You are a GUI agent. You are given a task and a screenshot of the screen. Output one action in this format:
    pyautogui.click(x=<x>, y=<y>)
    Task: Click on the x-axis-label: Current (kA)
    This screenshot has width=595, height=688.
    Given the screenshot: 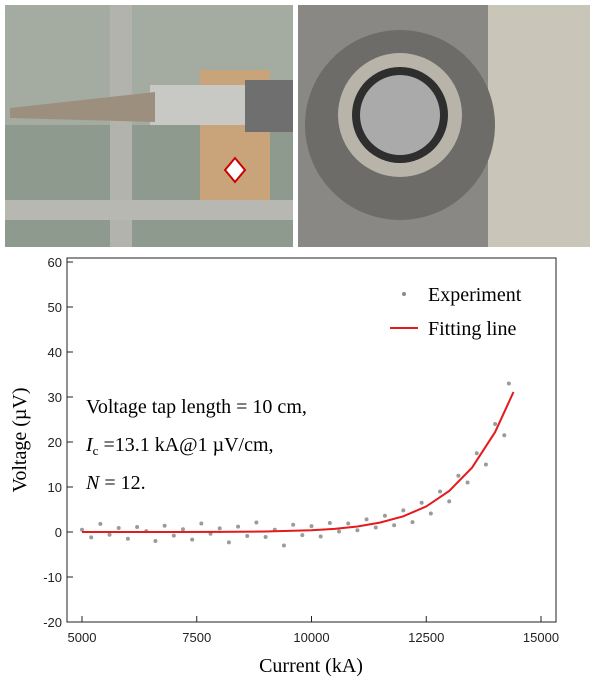 What is the action you would take?
    pyautogui.click(x=311, y=666)
    